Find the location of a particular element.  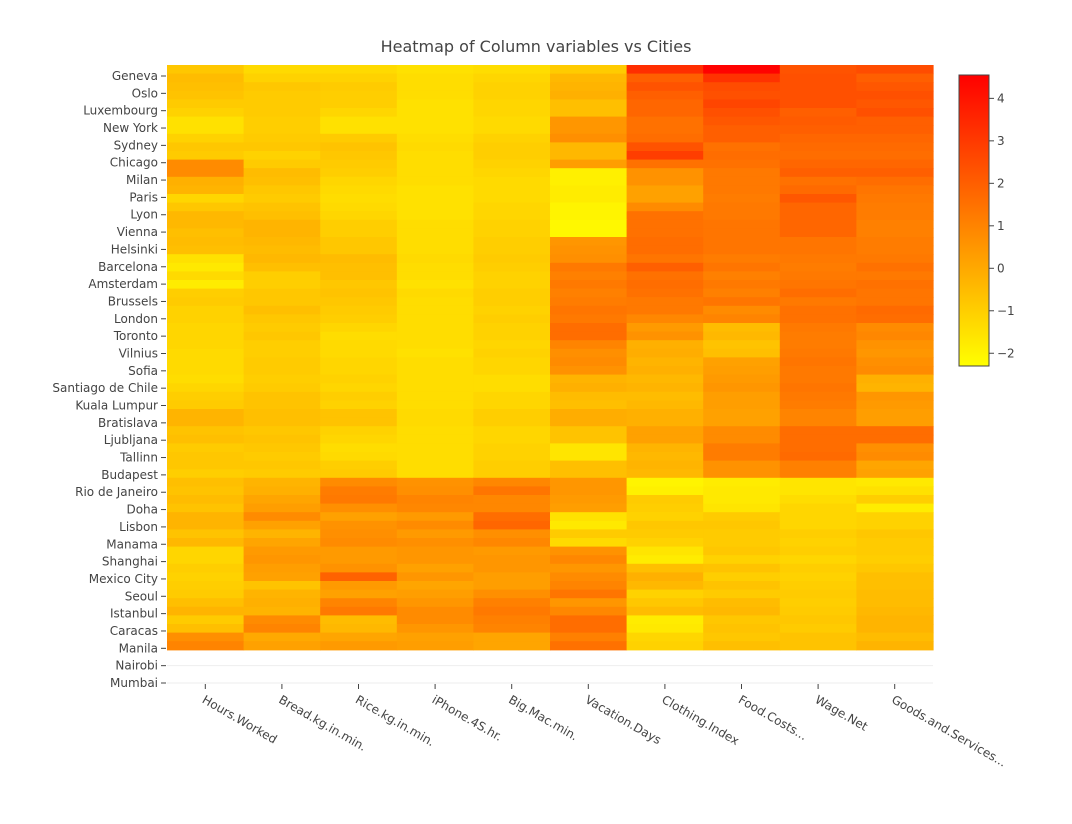

colorbar-tick-label: 2 is located at coordinates (1001, 183).